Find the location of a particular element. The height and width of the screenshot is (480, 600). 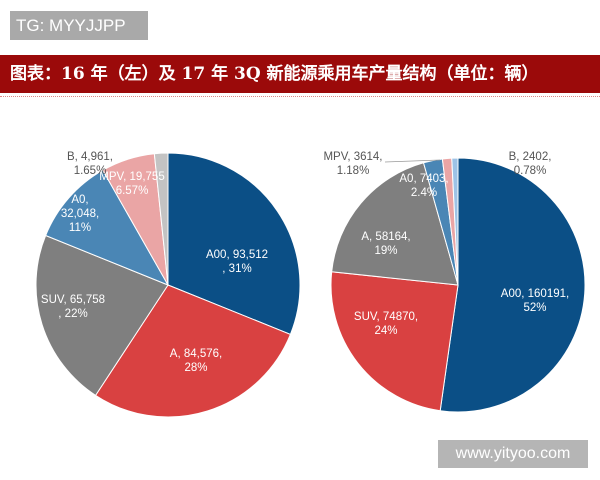

pie2-label-a00: A00, 160191, 52% is located at coordinates (535, 301).